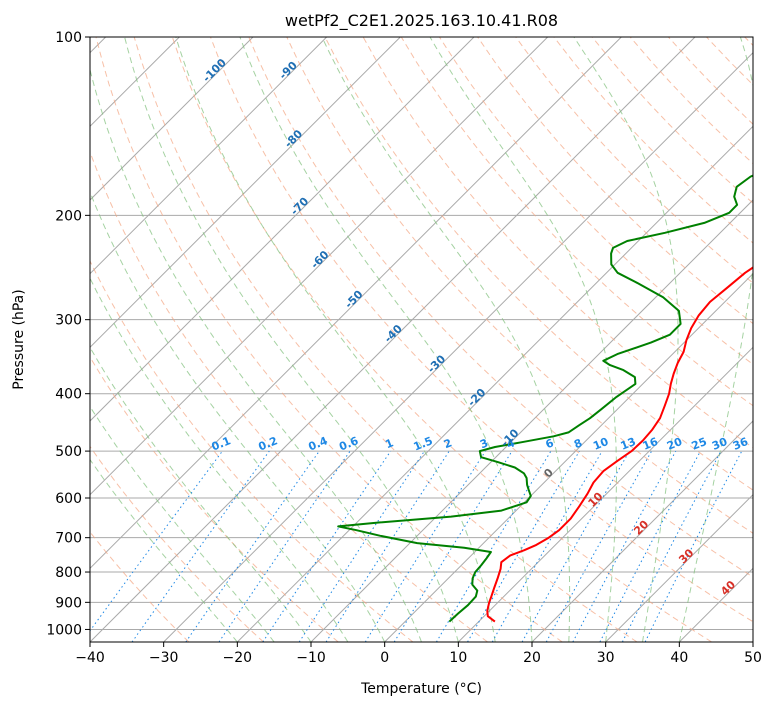 This screenshot has width=775, height=708. Describe the element at coordinates (19, 339) in the screenshot. I see `y-axis-label: Pressure (hPa)` at that location.